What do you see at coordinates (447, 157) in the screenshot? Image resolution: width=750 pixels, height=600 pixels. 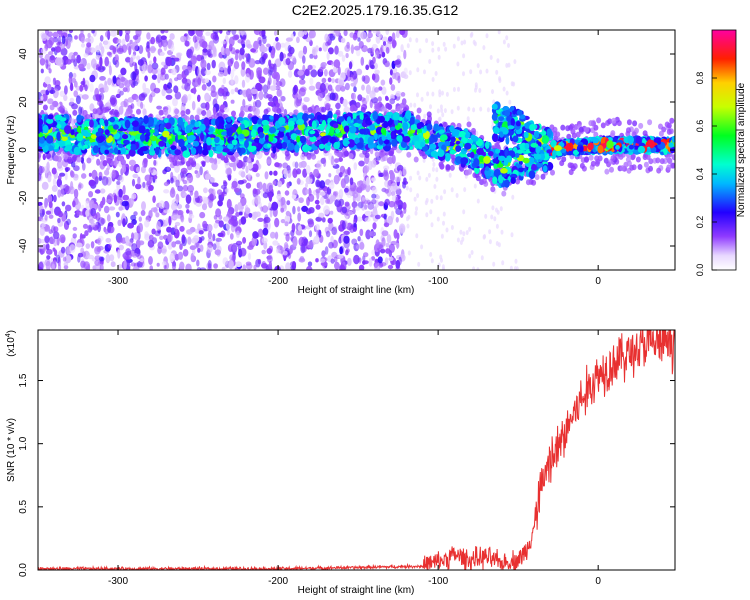 I see `ridge-mark` at bounding box center [447, 157].